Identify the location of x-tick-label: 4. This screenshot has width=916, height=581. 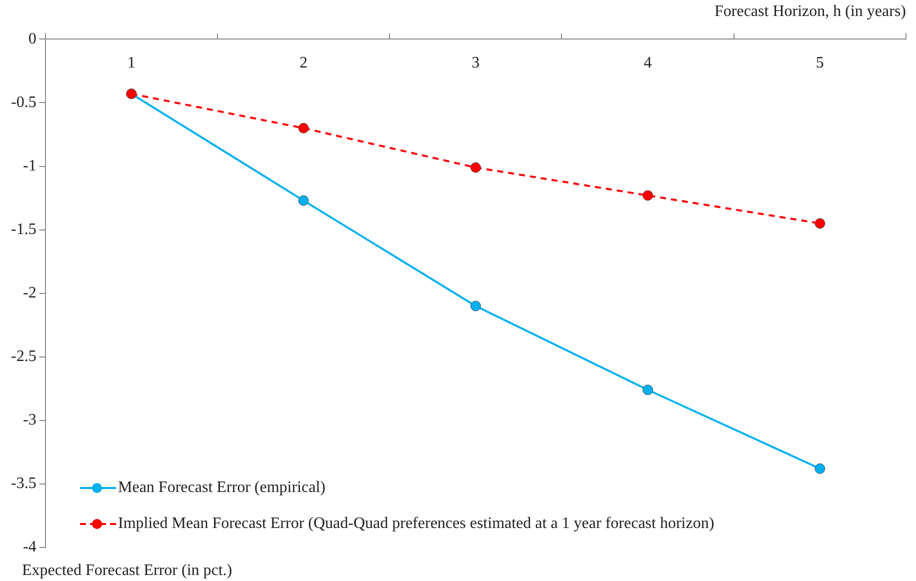
(648, 63).